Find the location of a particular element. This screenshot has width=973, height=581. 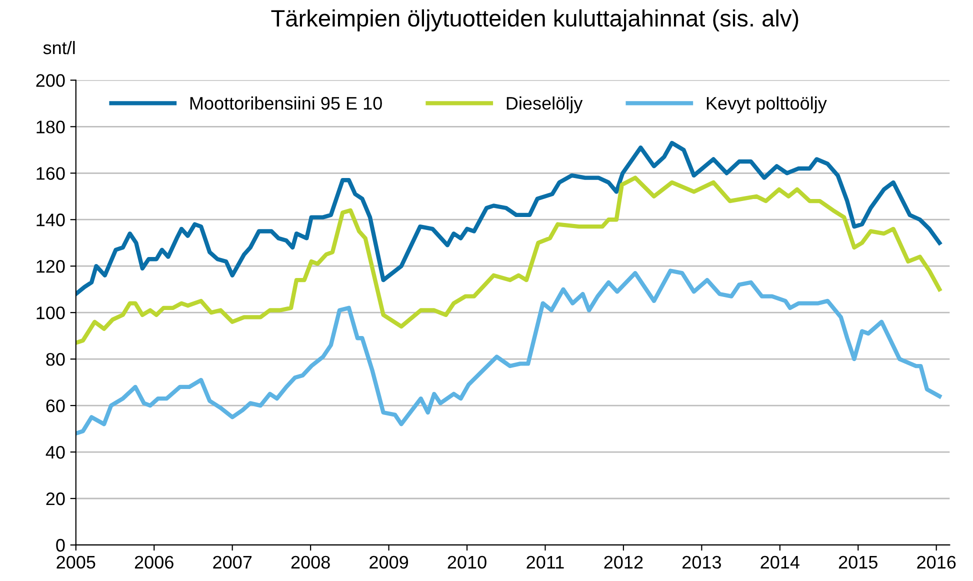

x-tick-label: 2013 is located at coordinates (701, 562).